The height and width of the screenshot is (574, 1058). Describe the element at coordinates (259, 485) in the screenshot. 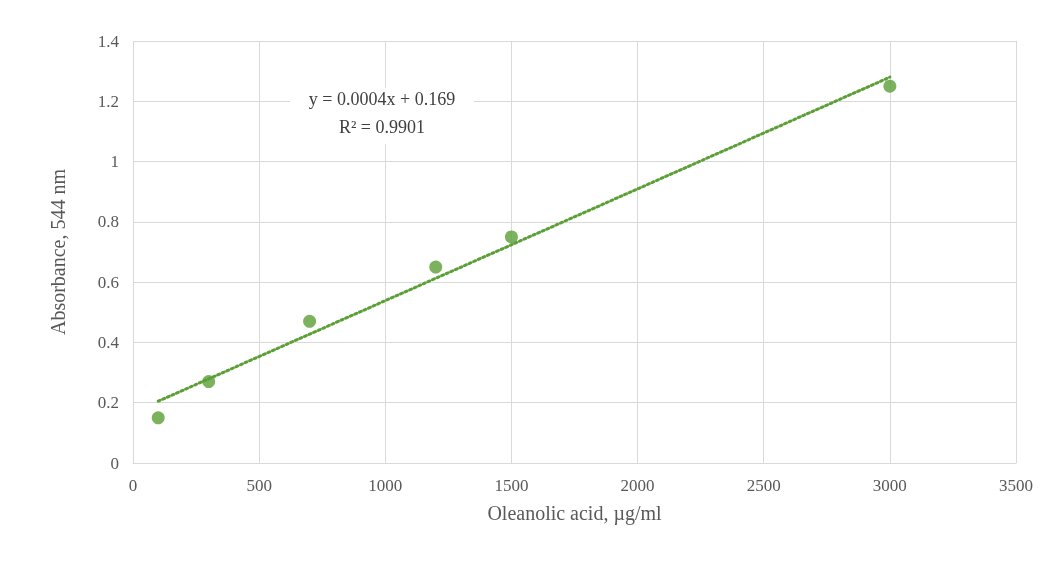

I see `x-tick-label: 500` at that location.